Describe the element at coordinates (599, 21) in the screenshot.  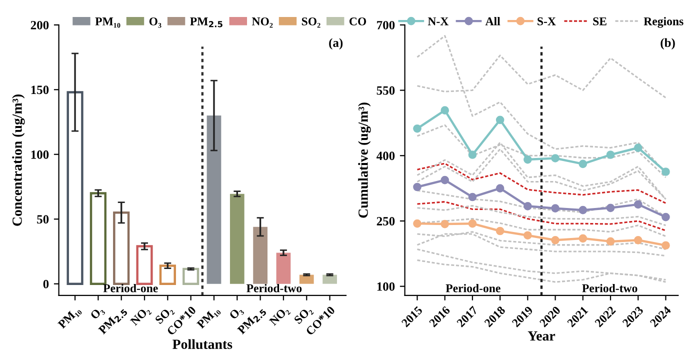
I see `legend-label: SE` at that location.